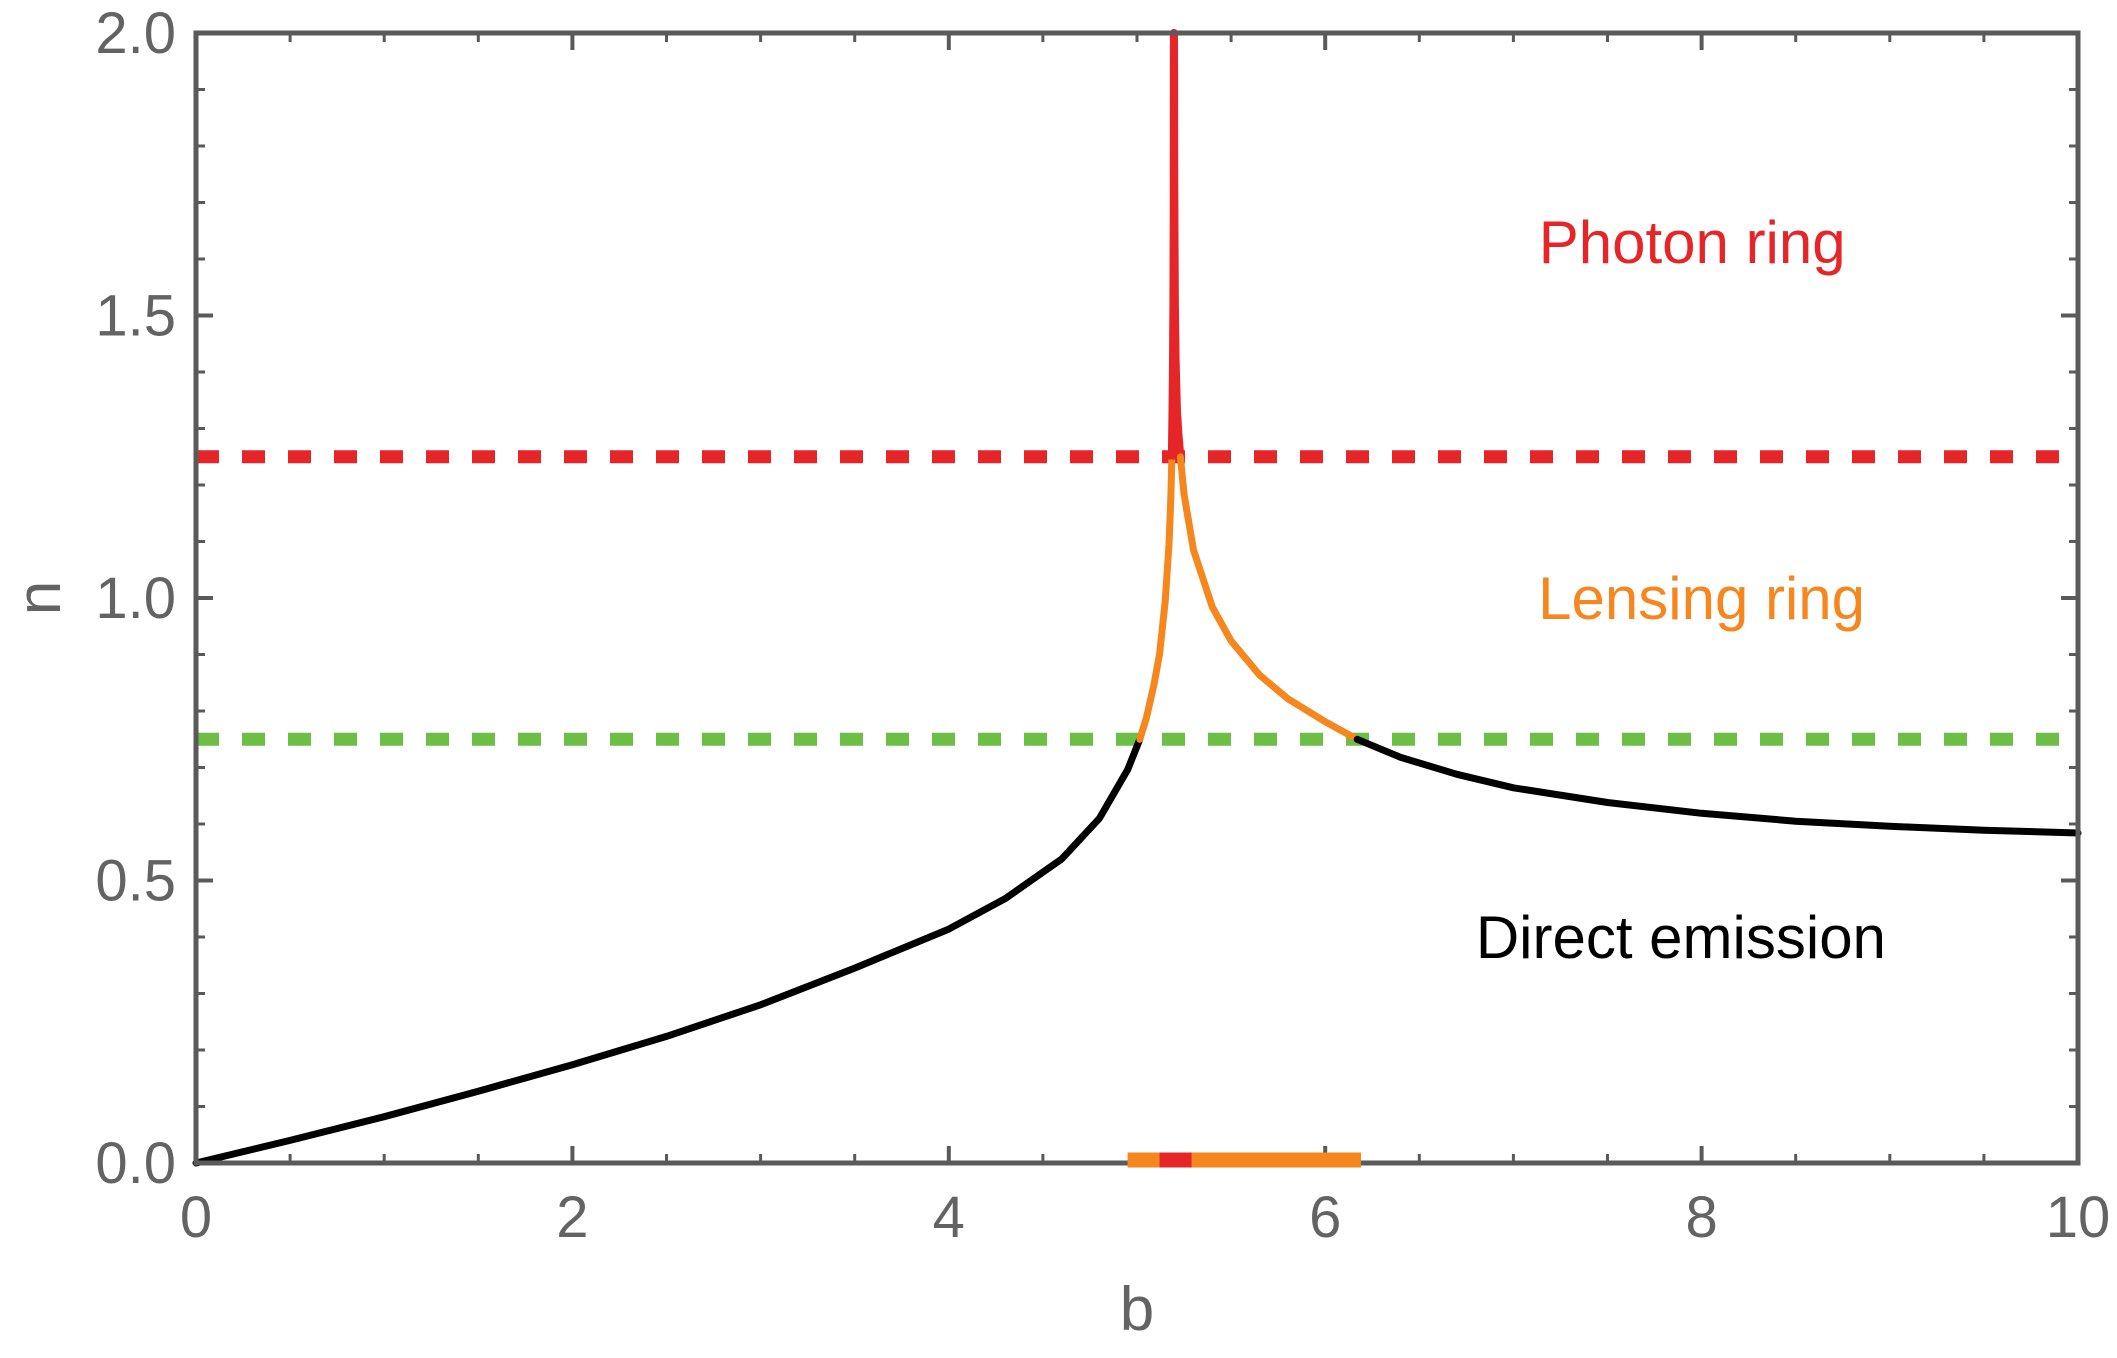 The width and height of the screenshot is (2117, 1358). What do you see at coordinates (196, 1217) in the screenshot?
I see `x-tick-label: 0` at bounding box center [196, 1217].